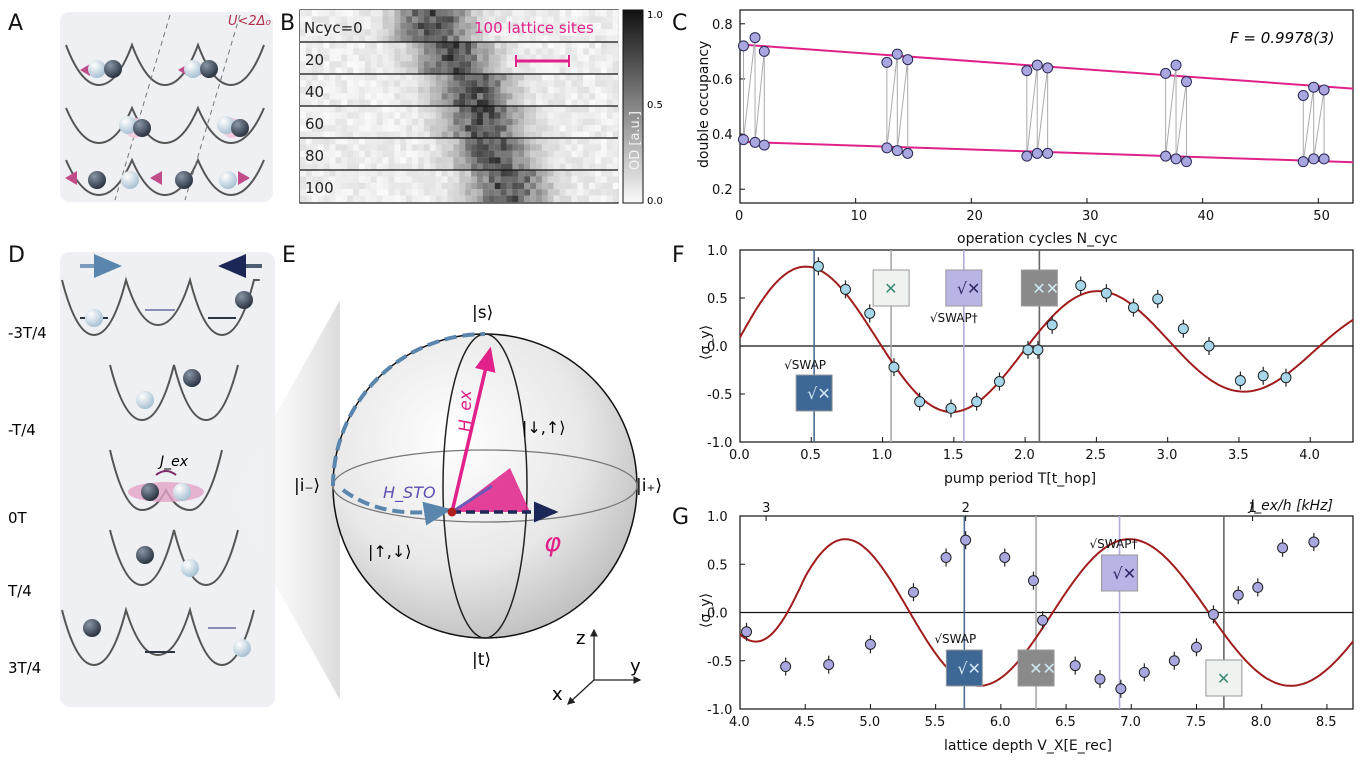 Image resolution: width=1367 pixels, height=760 pixels. Describe the element at coordinates (1095, 455) in the screenshot. I see `x-tick-label: 2.5` at that location.